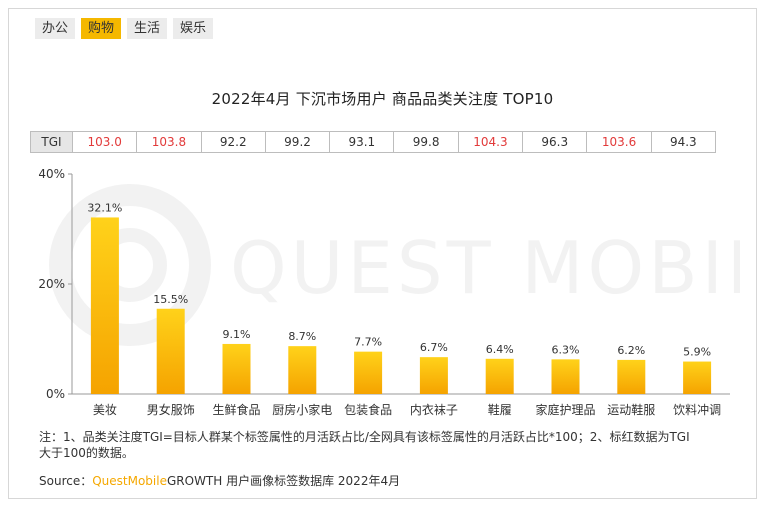  Describe the element at coordinates (302, 336) in the screenshot. I see `bar-value-label: 8.7%` at that location.